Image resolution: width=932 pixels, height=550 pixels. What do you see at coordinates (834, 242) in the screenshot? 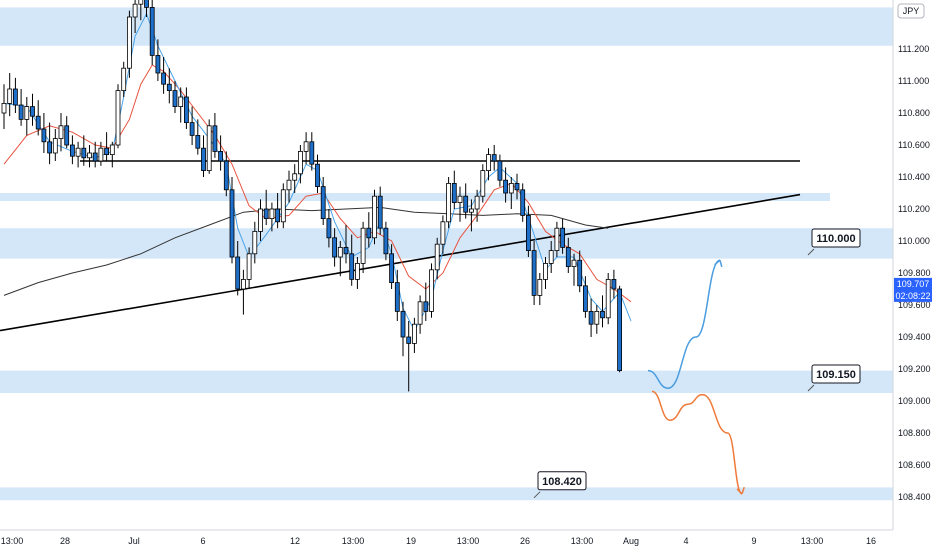
I see `level-label: 110.000` at bounding box center [834, 242].